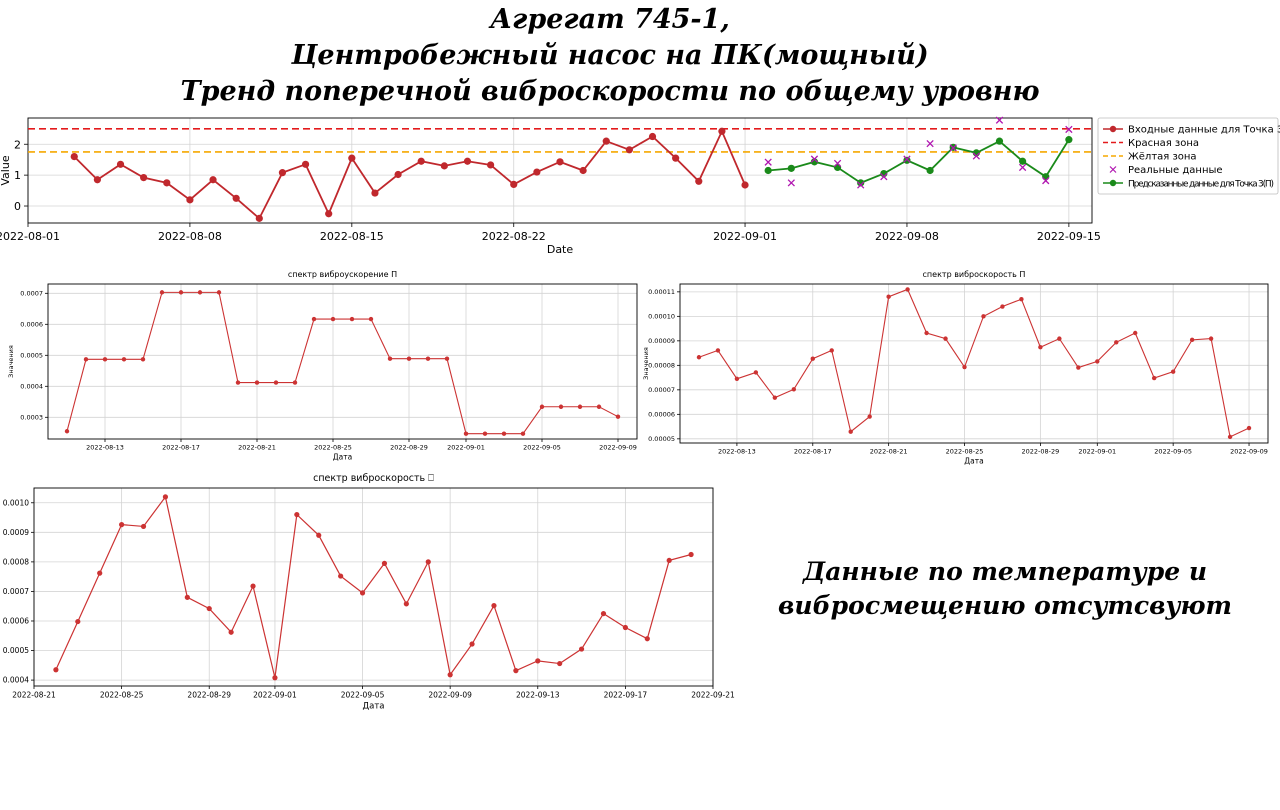  Describe the element at coordinates (1069, 236) in the screenshot. I see `x-tick-label: 2022-09-15` at that location.